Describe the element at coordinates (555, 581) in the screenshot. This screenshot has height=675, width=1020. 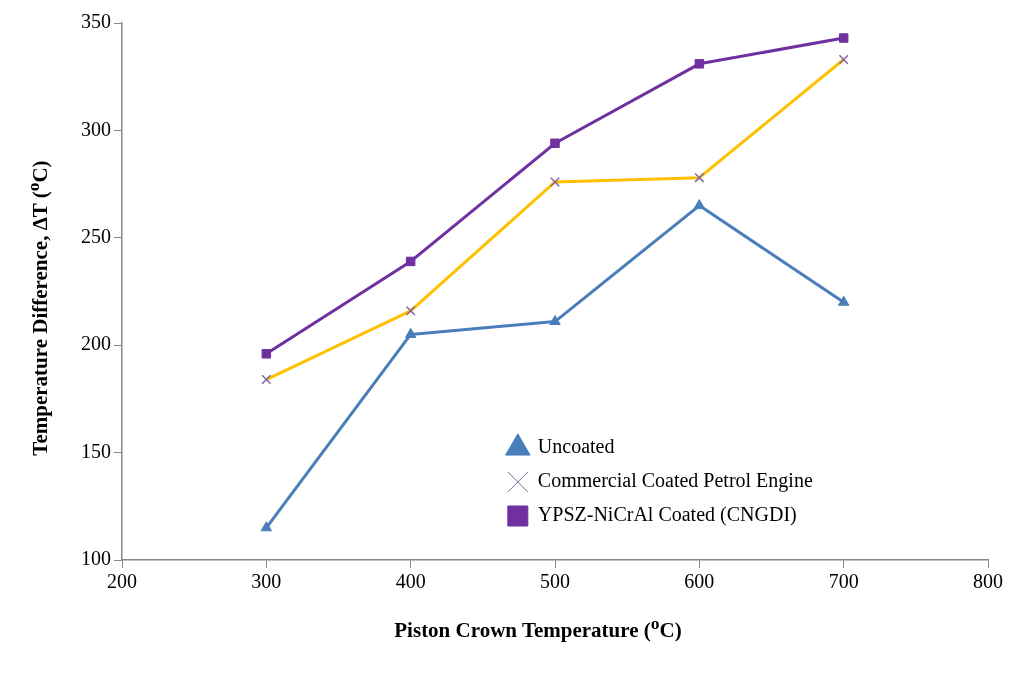
I see `x-tick-label: 500` at that location.